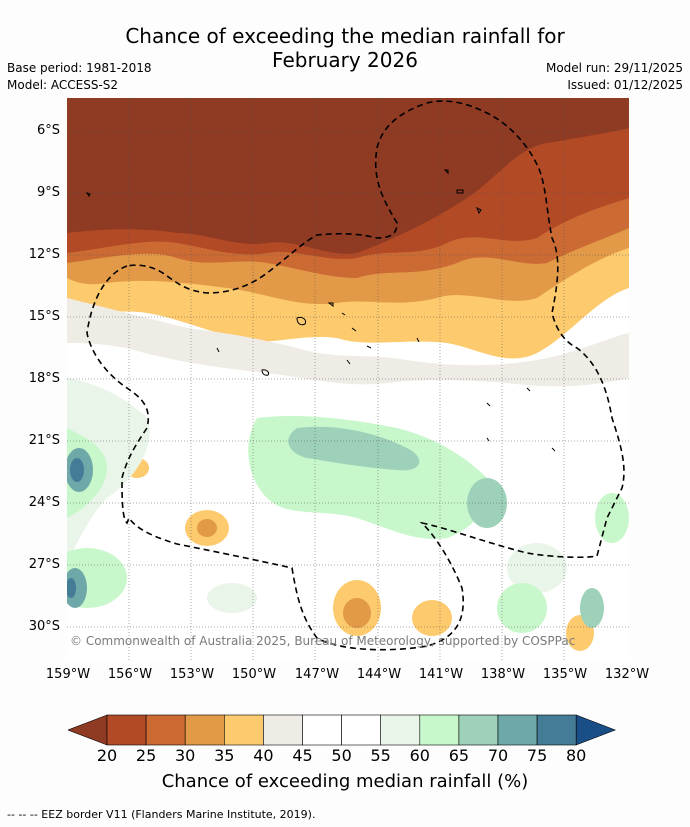 Image resolution: width=690 pixels, height=827 pixels. Describe the element at coordinates (224, 755) in the screenshot. I see `colorbar-tick-label: 35` at that location.